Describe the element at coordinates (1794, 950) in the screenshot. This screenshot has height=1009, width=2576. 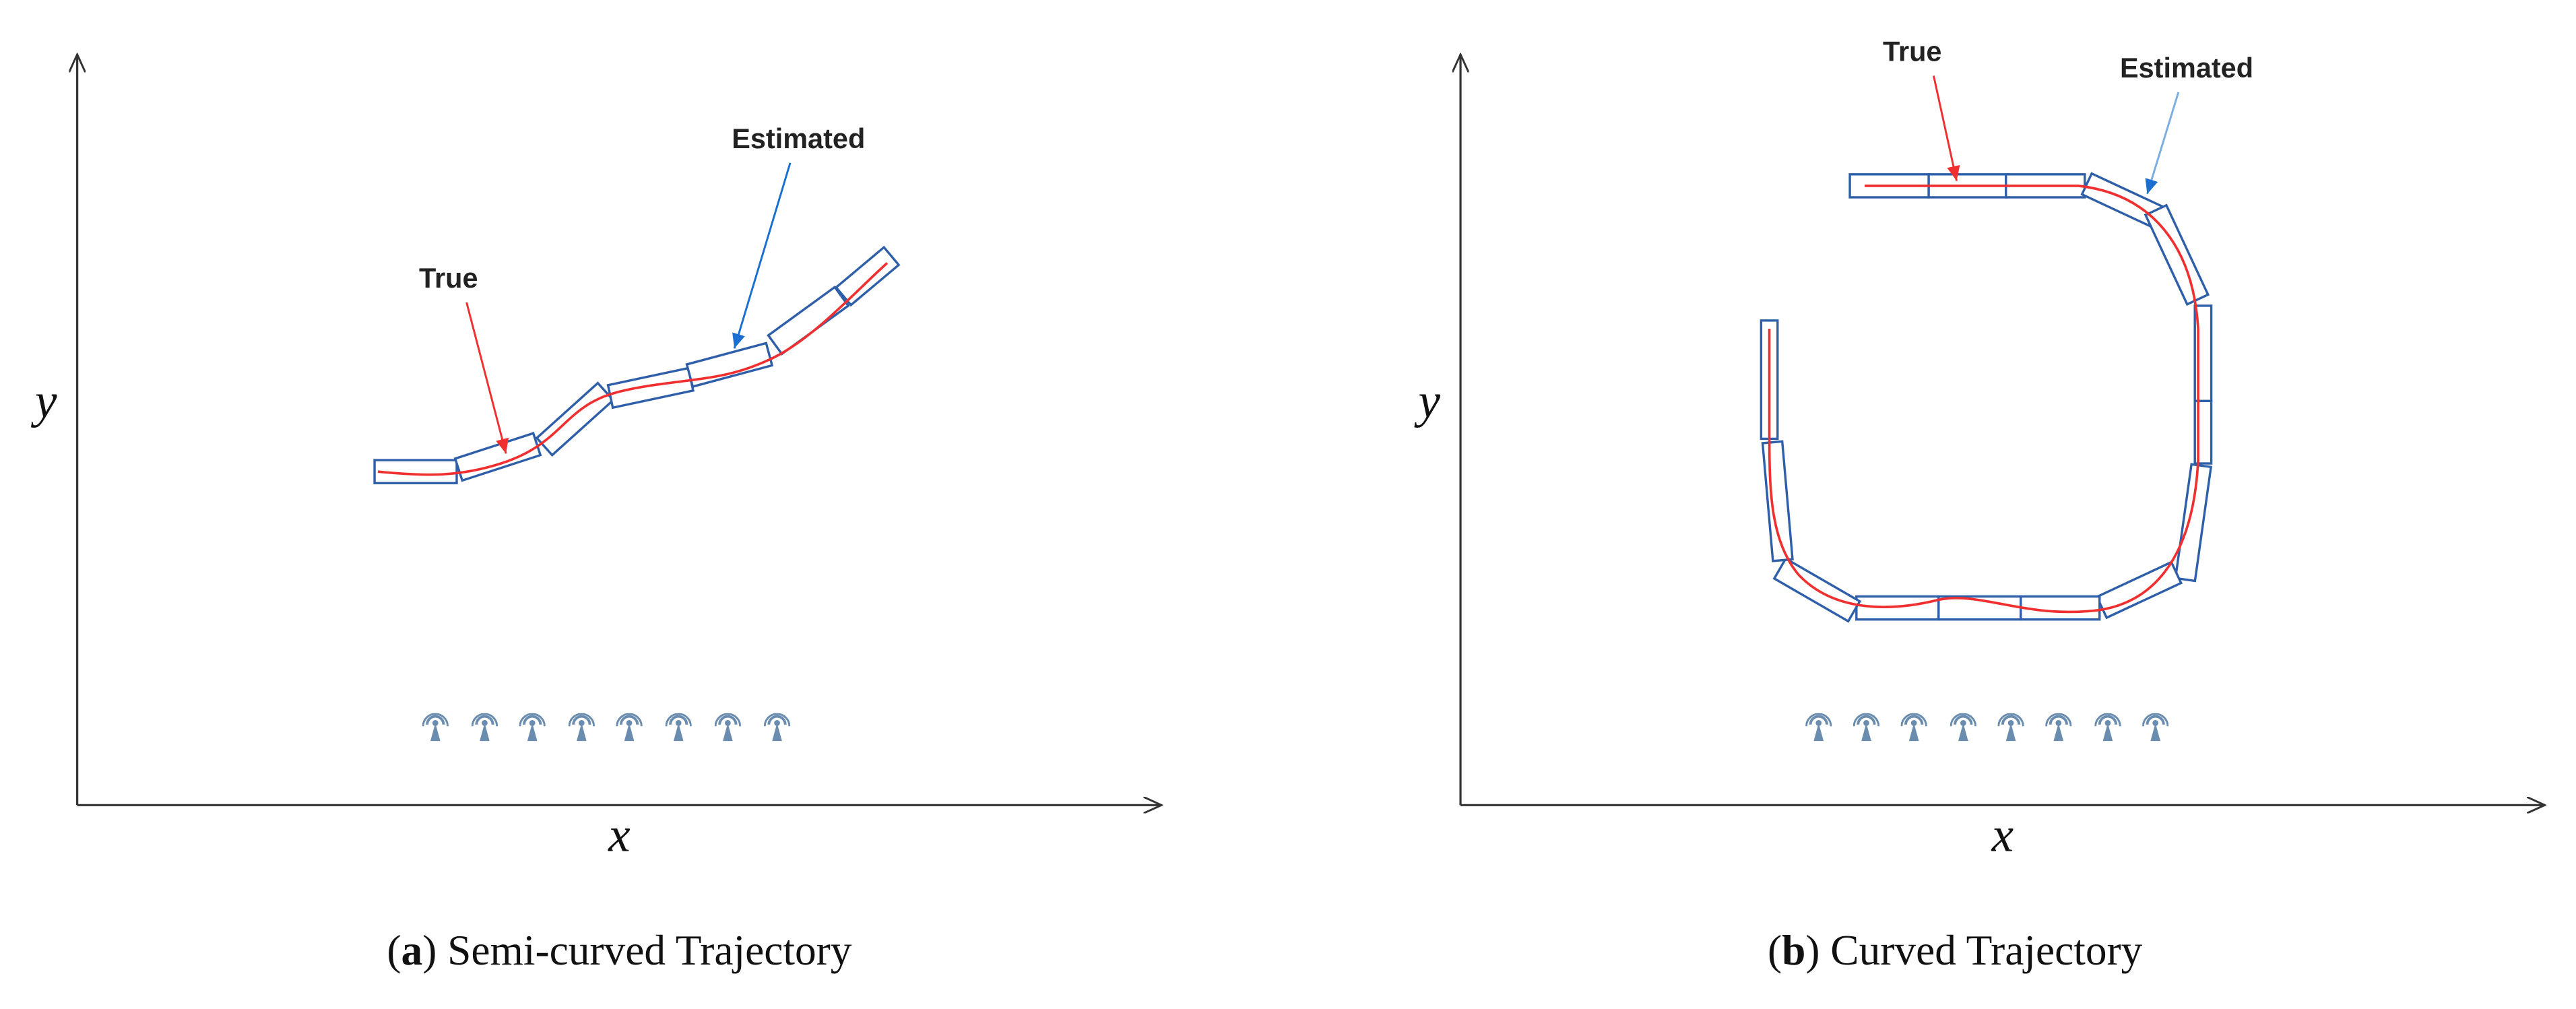
I see `caption-letter: b` at that location.